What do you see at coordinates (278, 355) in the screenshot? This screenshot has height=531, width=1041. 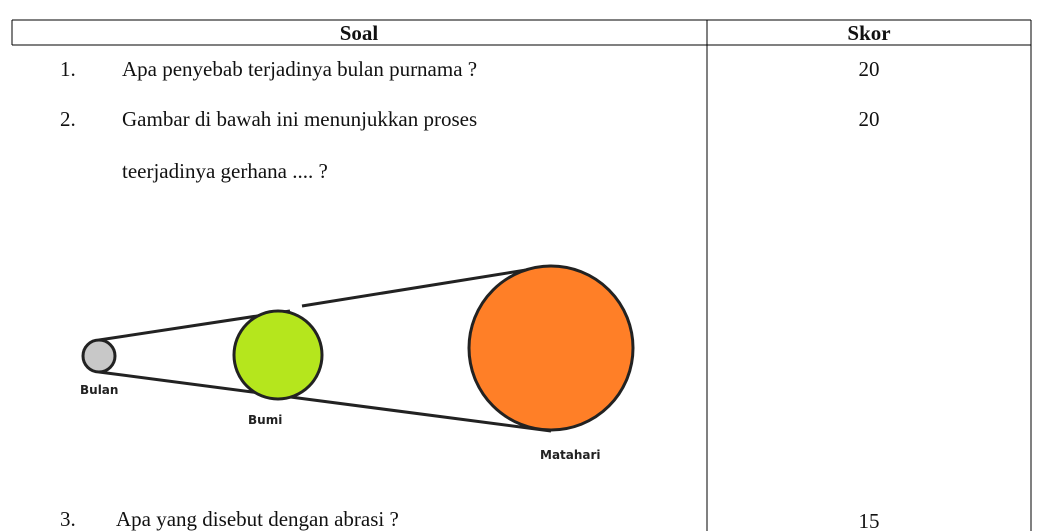 I see `earth` at bounding box center [278, 355].